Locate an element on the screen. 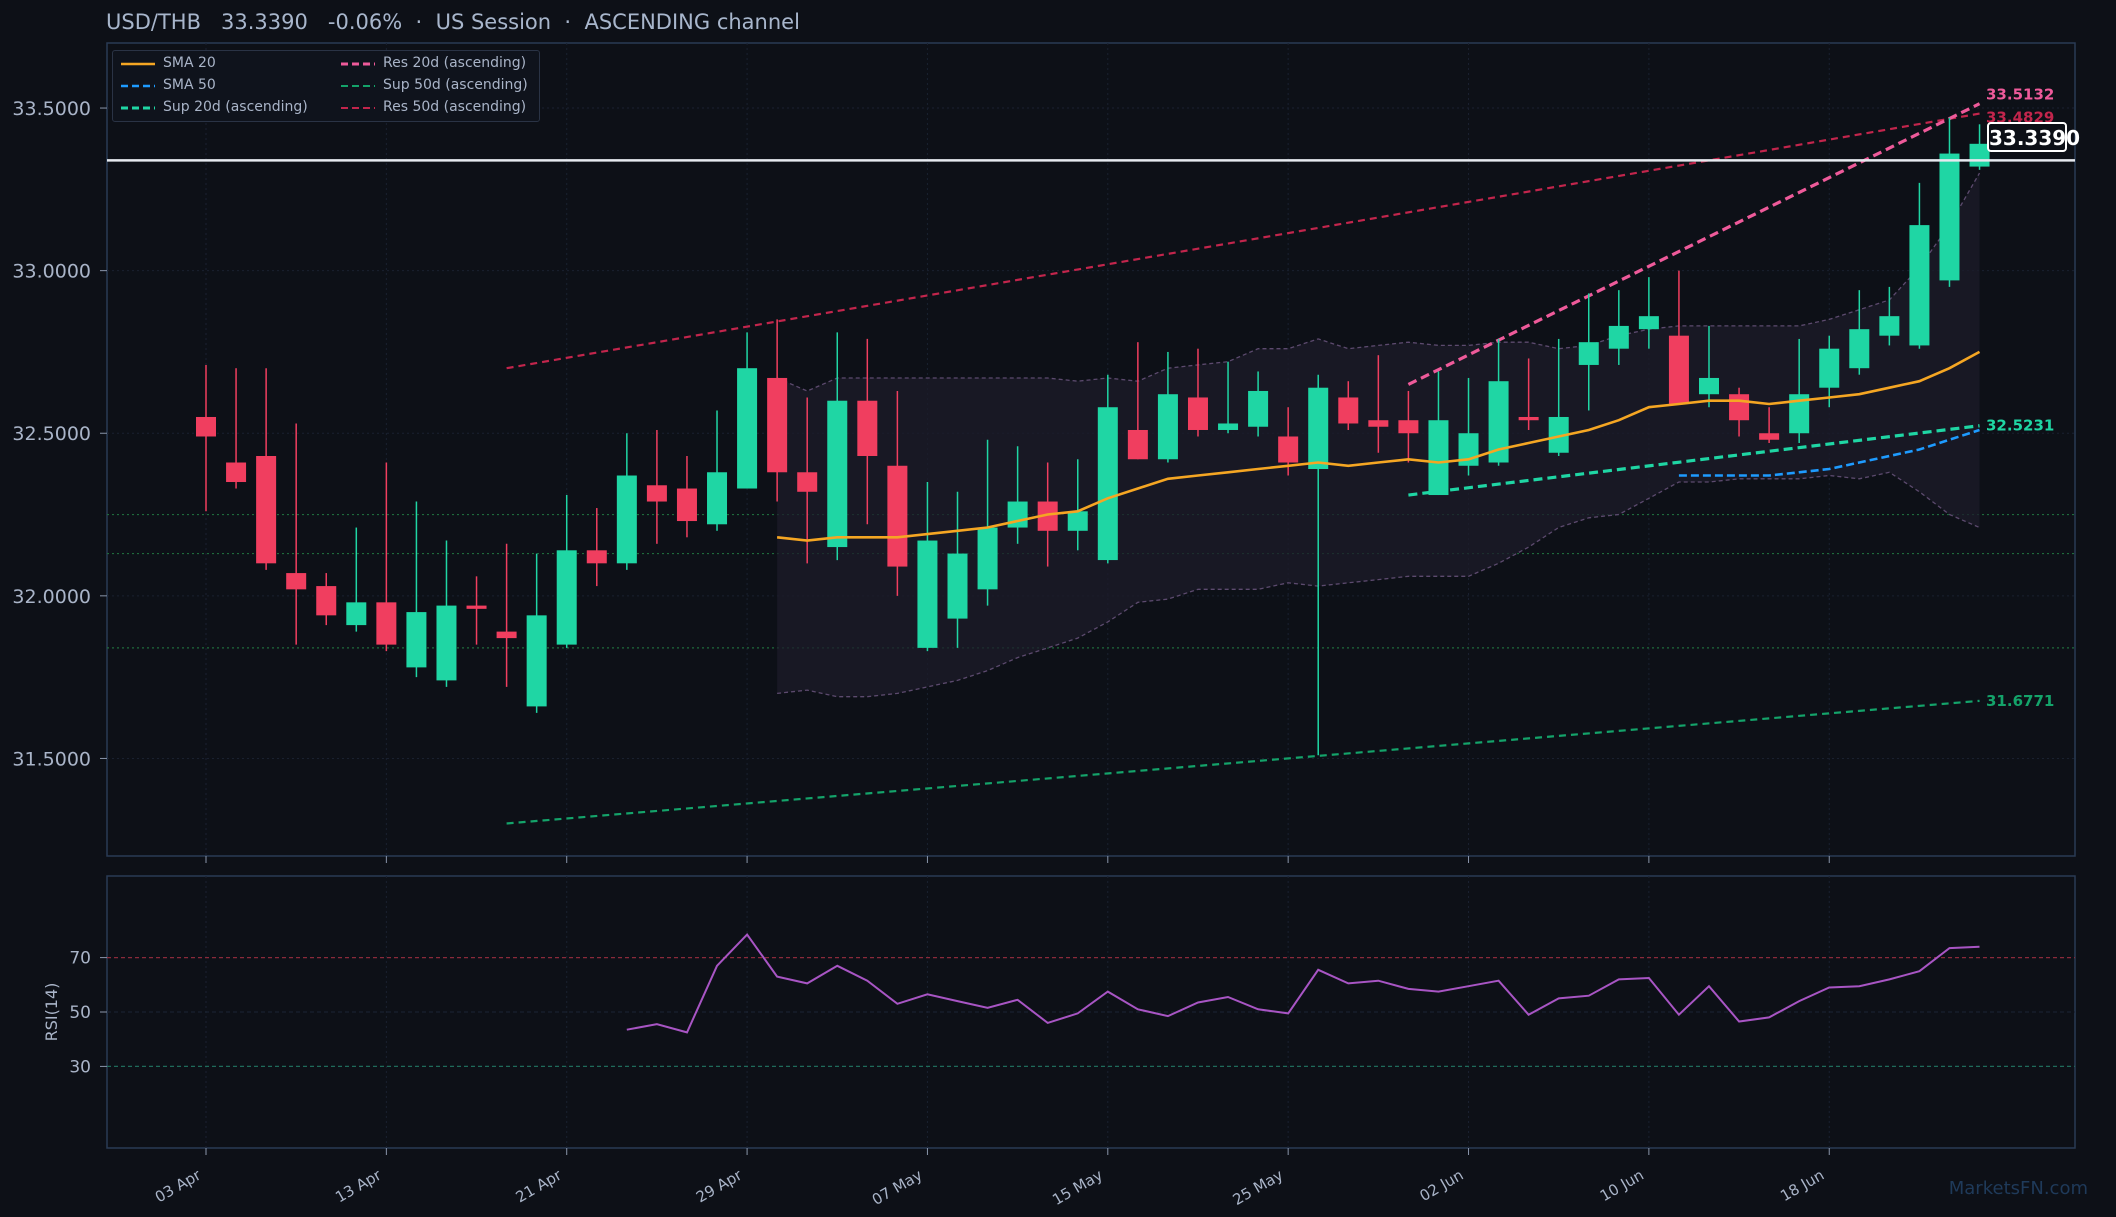 The height and width of the screenshot is (1217, 2116). y-tick-label: 32.5000 is located at coordinates (51, 434).